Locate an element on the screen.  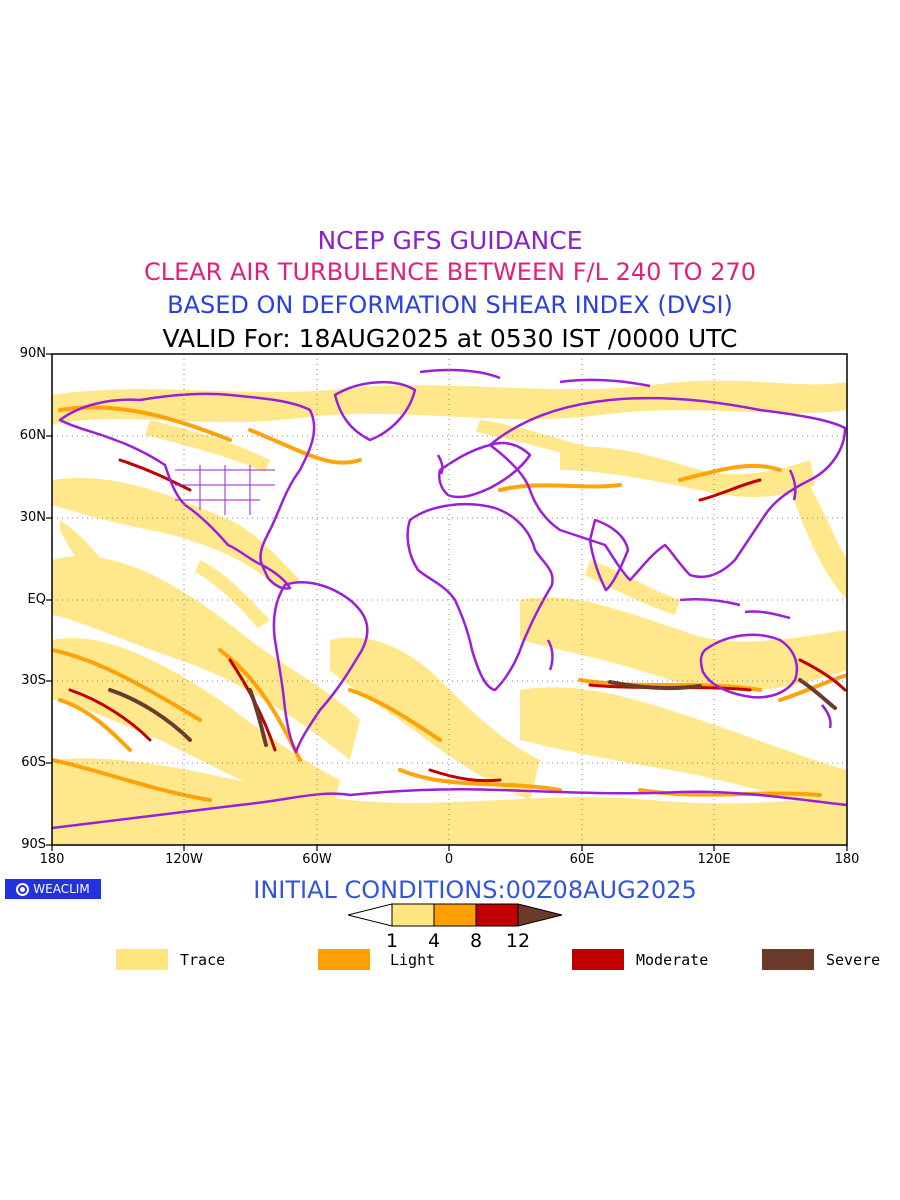
colorbar-level-label: 4 is located at coordinates (434, 941).